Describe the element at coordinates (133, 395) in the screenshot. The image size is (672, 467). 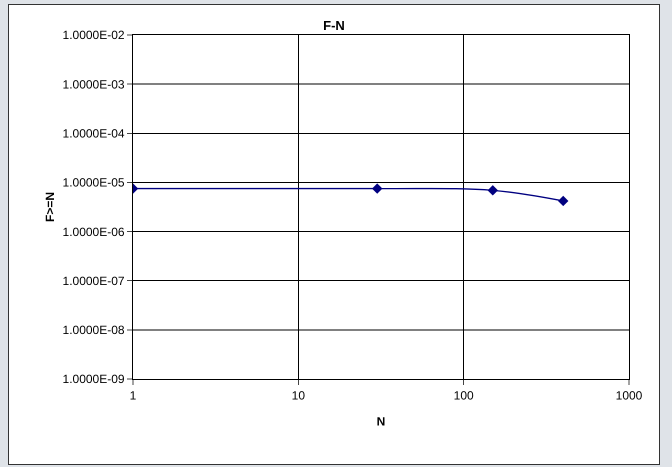
I see `x-tick-label: 1` at that location.